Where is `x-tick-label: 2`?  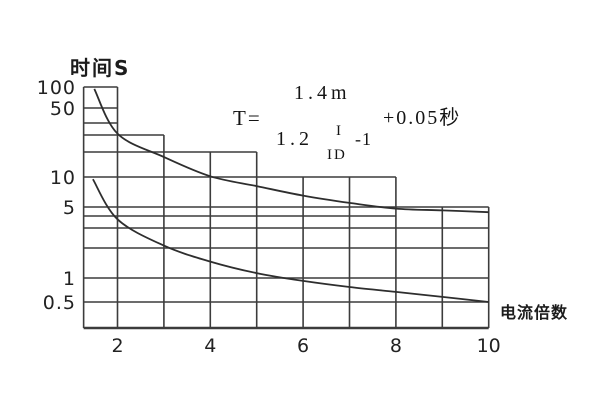 x-tick-label: 2 is located at coordinates (117, 346).